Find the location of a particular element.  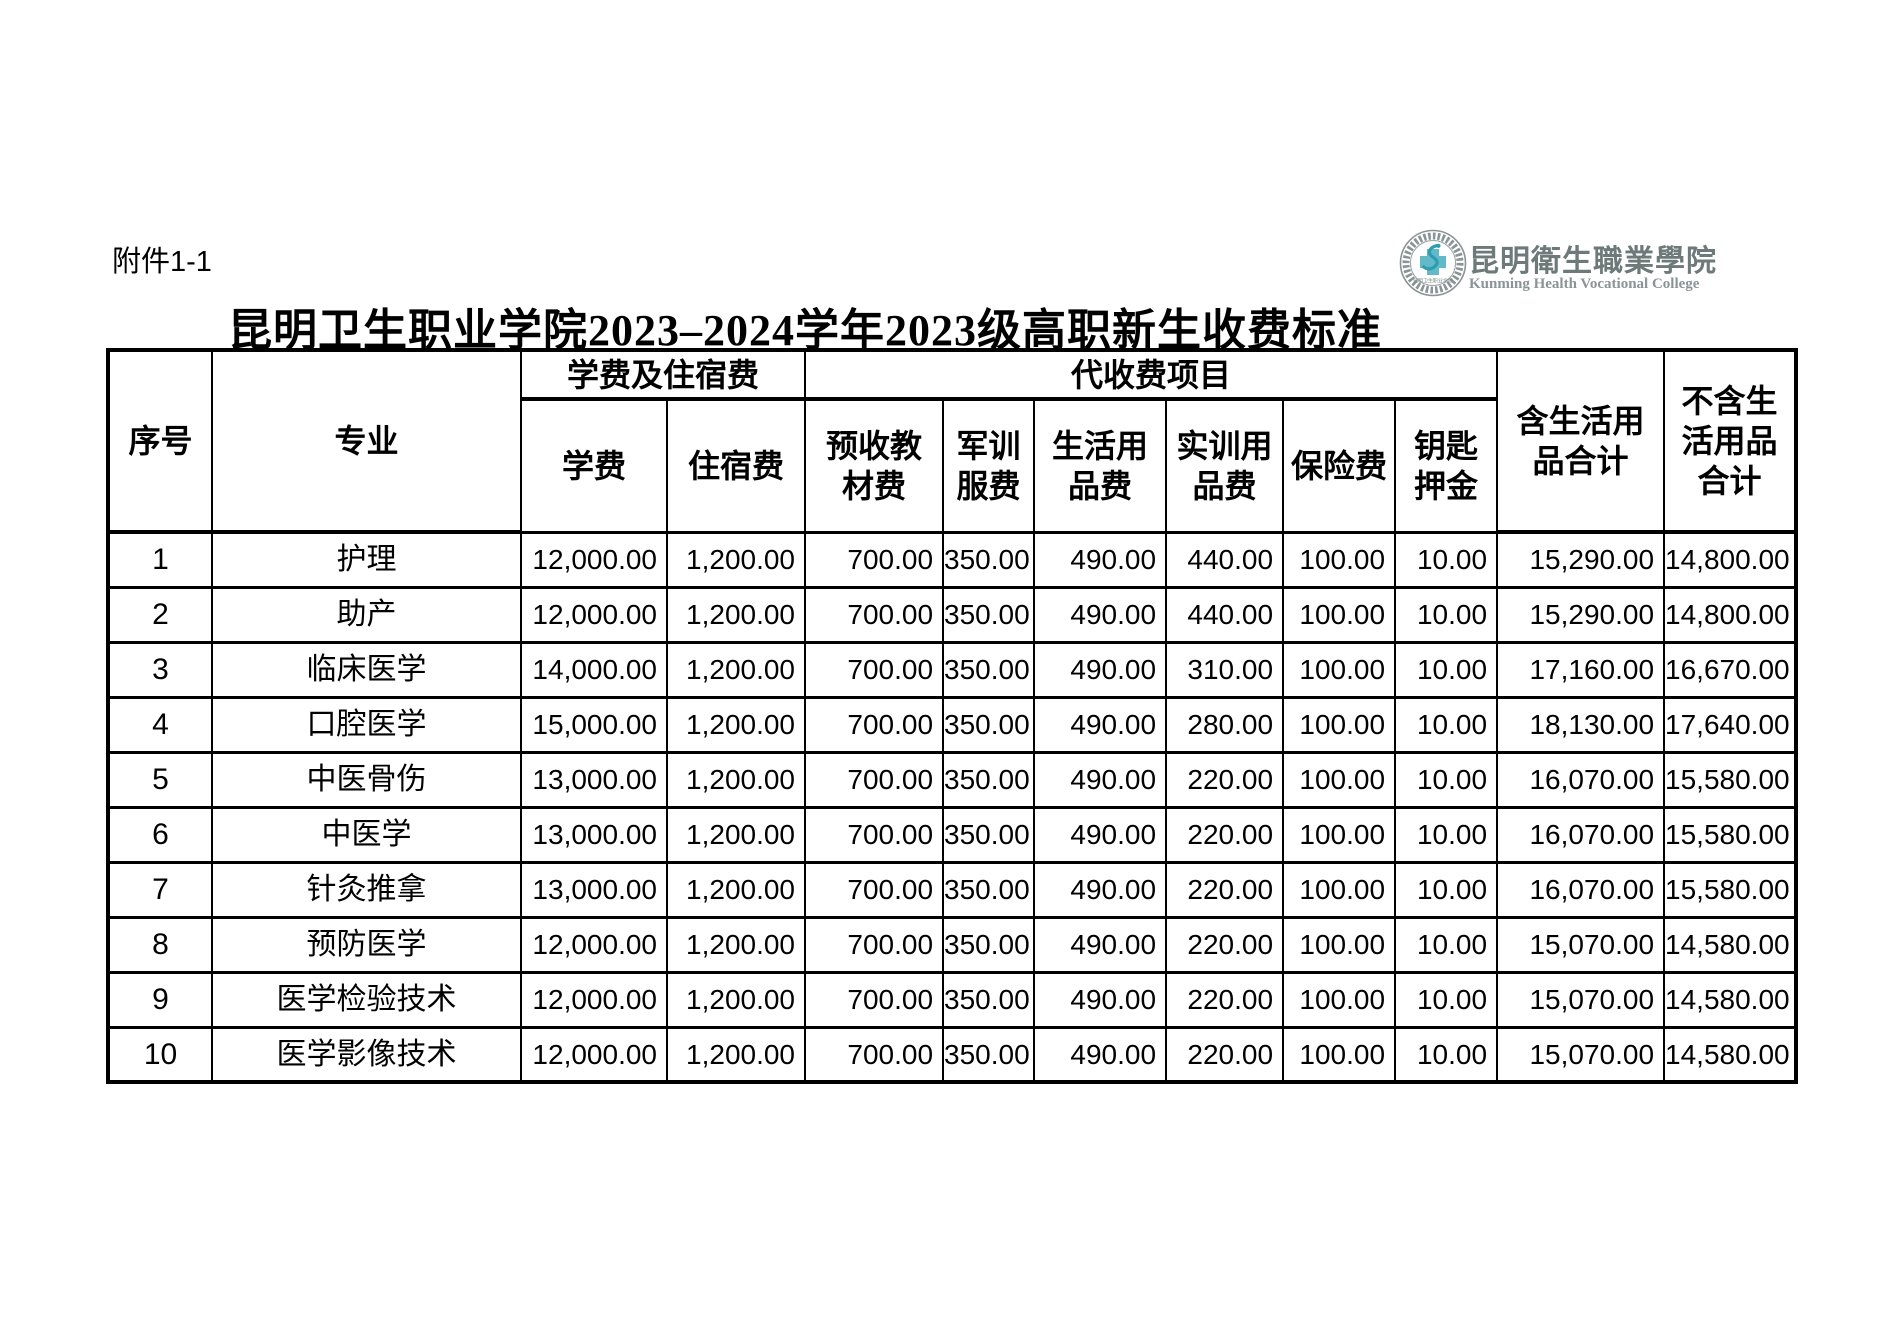

tuition-cell: 15,000.00 is located at coordinates (594, 724).